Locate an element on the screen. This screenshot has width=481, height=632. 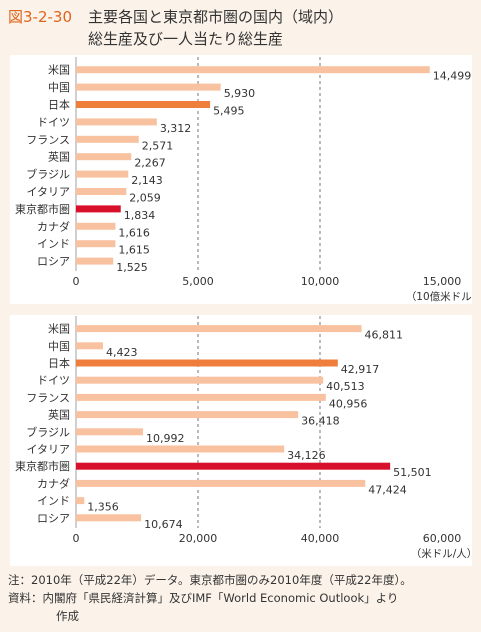
x-tick-label: 20,000 is located at coordinates (198, 538).